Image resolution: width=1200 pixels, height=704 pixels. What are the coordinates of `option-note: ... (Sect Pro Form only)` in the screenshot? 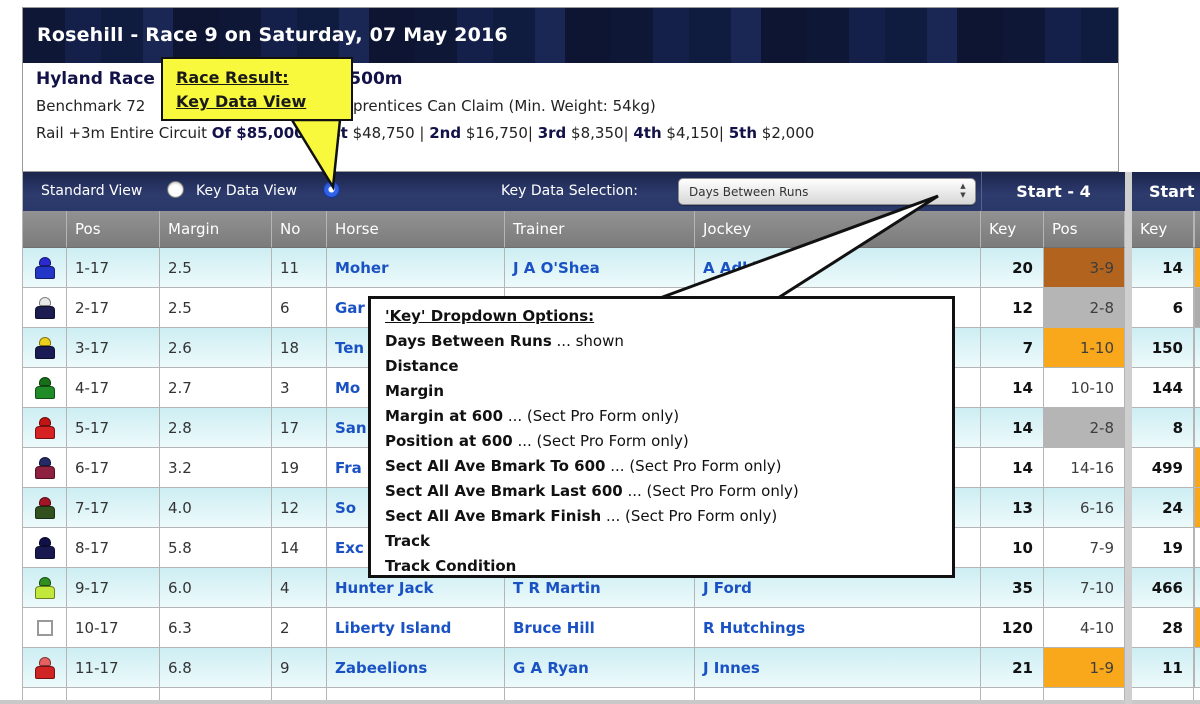 It's located at (689, 516).